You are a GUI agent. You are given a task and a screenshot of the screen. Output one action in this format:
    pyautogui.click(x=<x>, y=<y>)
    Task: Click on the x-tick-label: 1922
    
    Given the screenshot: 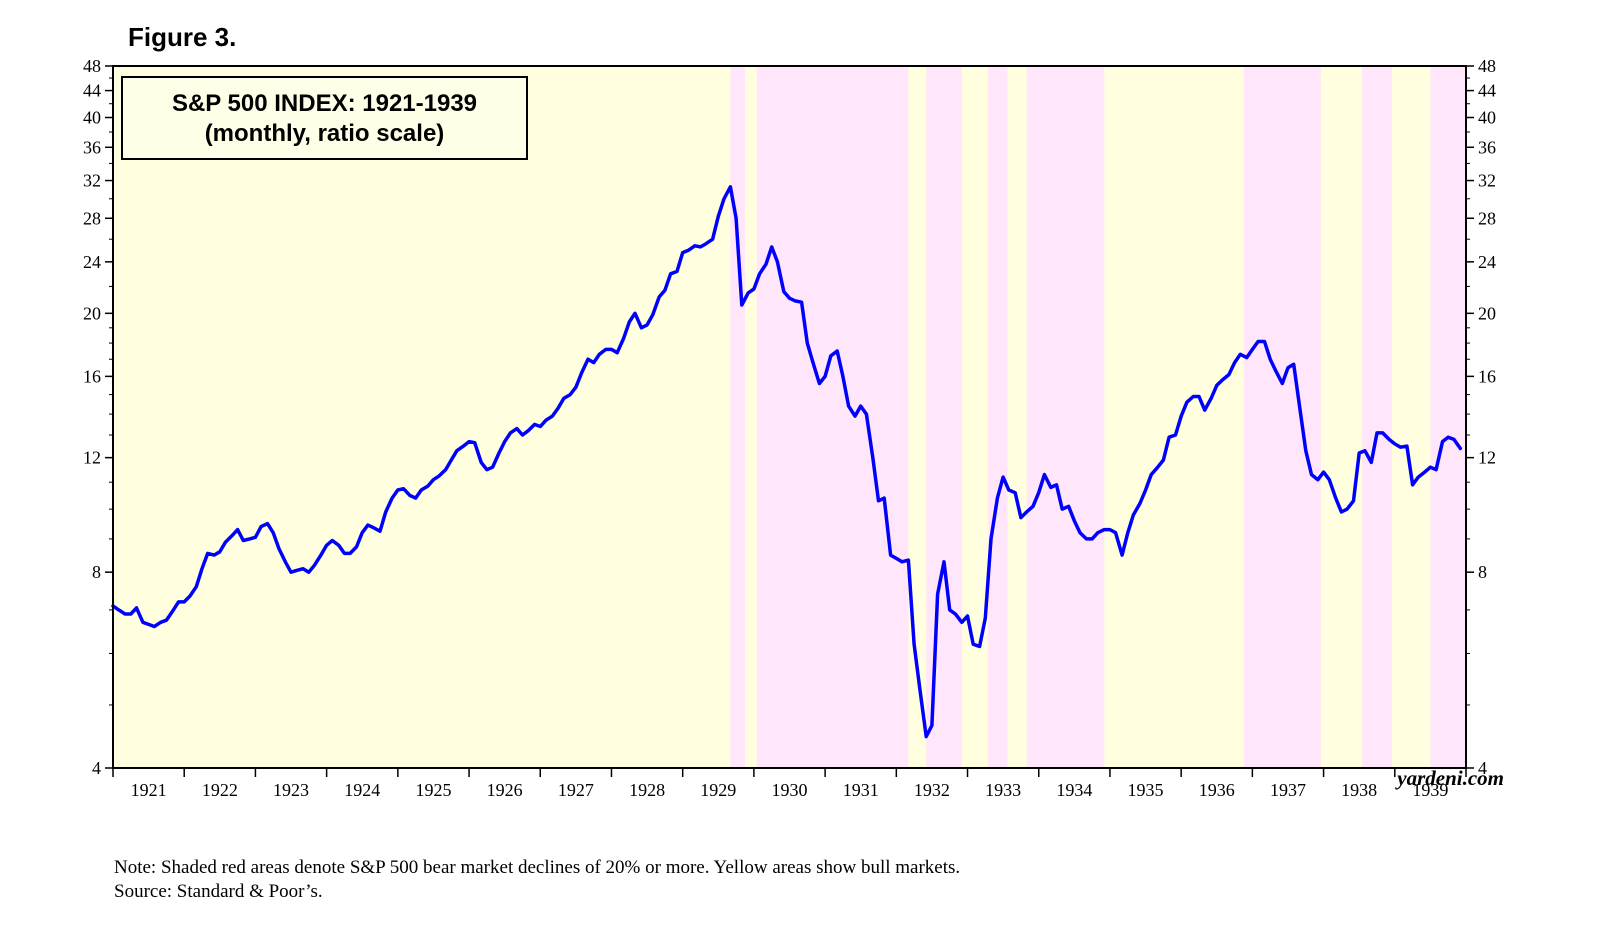 What is the action you would take?
    pyautogui.click(x=220, y=790)
    